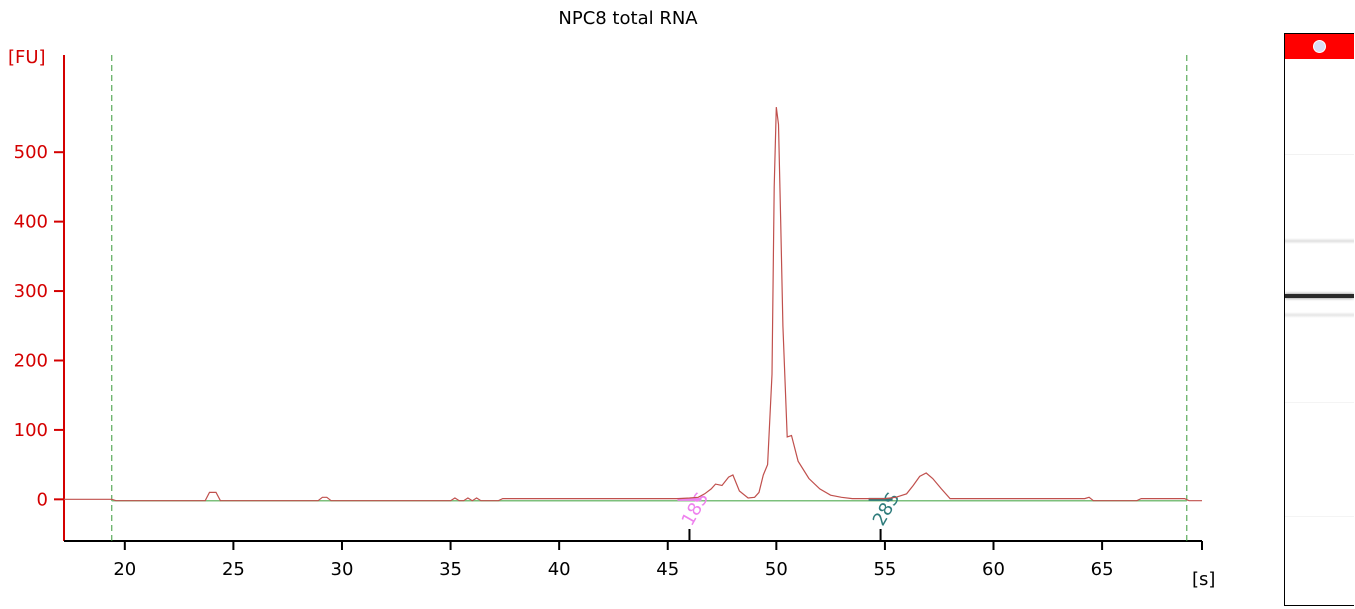  Describe the element at coordinates (628, 18) in the screenshot. I see `chart-title: NPC8 total RNA` at that location.